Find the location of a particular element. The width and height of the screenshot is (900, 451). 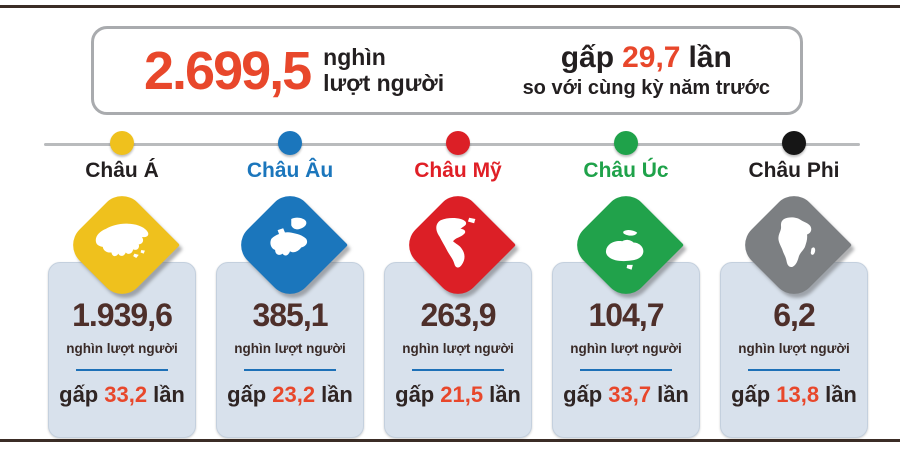

continent-label-australia: Châu Úc is located at coordinates (626, 170).